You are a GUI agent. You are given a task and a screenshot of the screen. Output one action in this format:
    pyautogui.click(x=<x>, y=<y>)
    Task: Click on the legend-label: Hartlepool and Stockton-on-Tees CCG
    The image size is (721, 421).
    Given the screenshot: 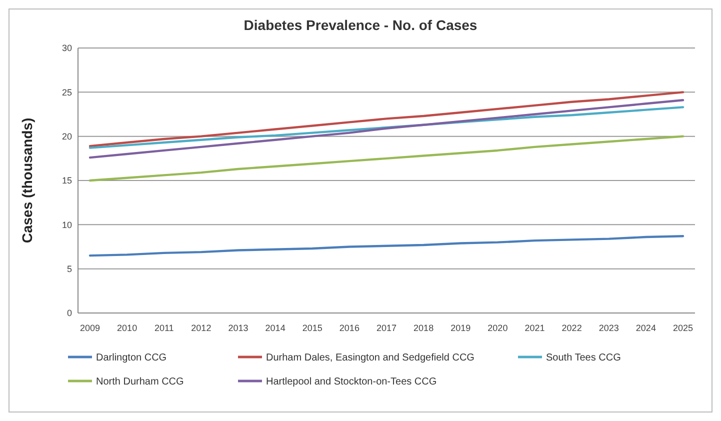 What is the action you would take?
    pyautogui.click(x=351, y=382)
    